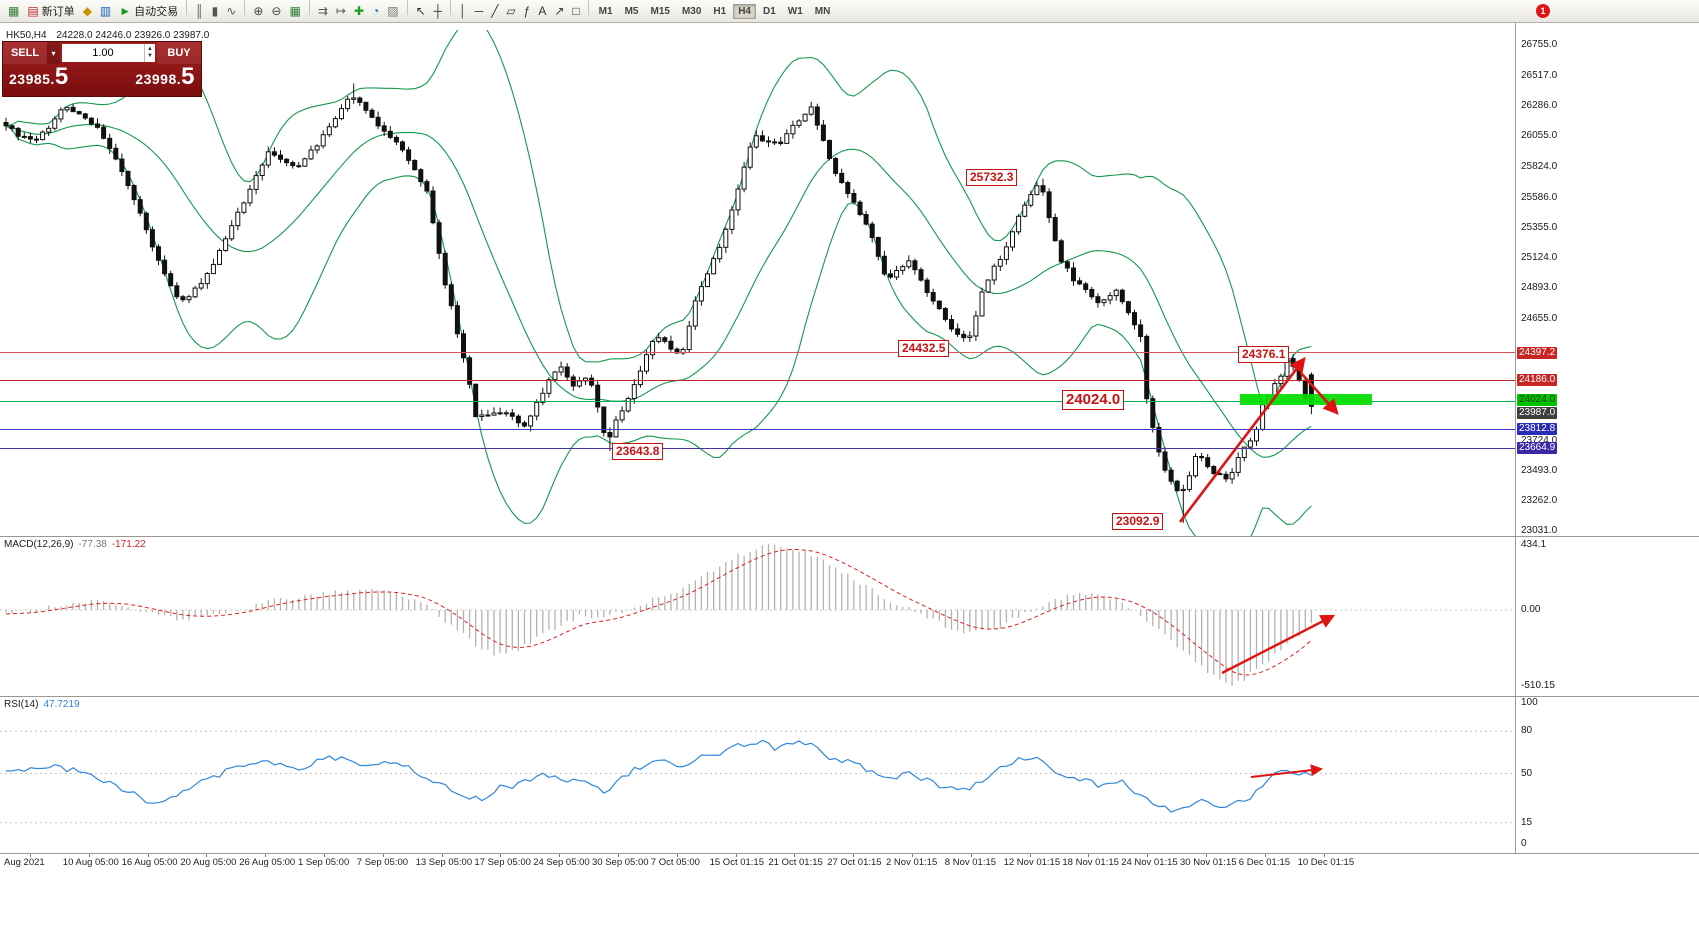  What do you see at coordinates (375, 11) in the screenshot?
I see `periods-icon: ◔` at bounding box center [375, 11].